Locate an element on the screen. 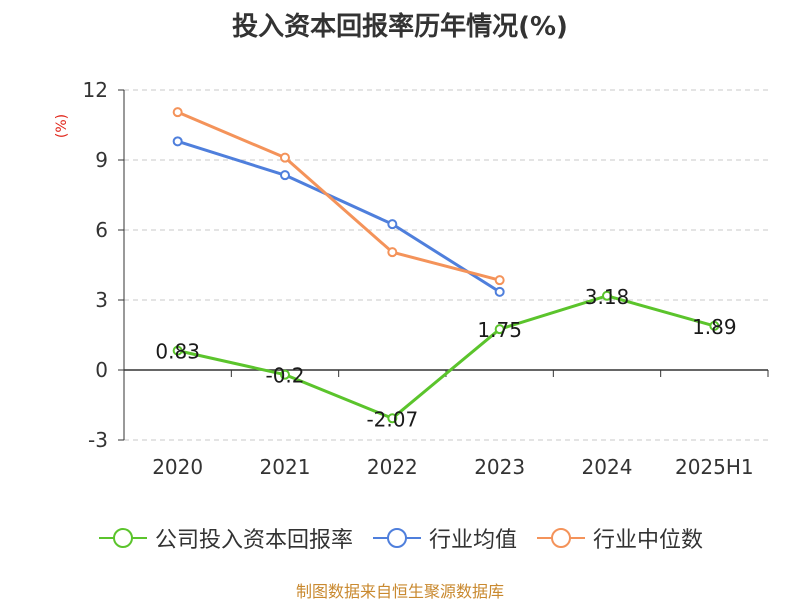 The width and height of the screenshot is (800, 602). x-tick-label: 2024 is located at coordinates (607, 467).